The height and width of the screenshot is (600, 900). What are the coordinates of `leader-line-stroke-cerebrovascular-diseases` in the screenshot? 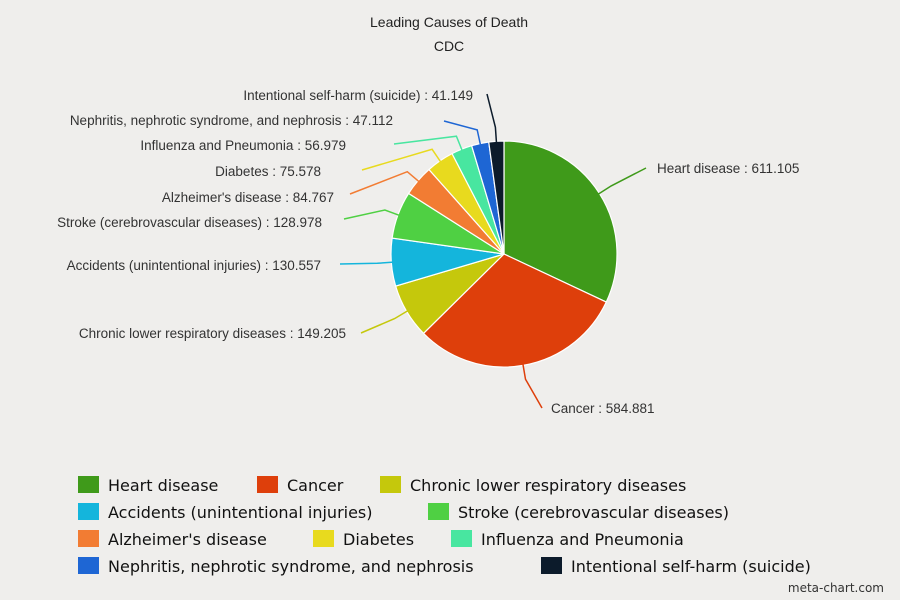 It's located at (372, 214).